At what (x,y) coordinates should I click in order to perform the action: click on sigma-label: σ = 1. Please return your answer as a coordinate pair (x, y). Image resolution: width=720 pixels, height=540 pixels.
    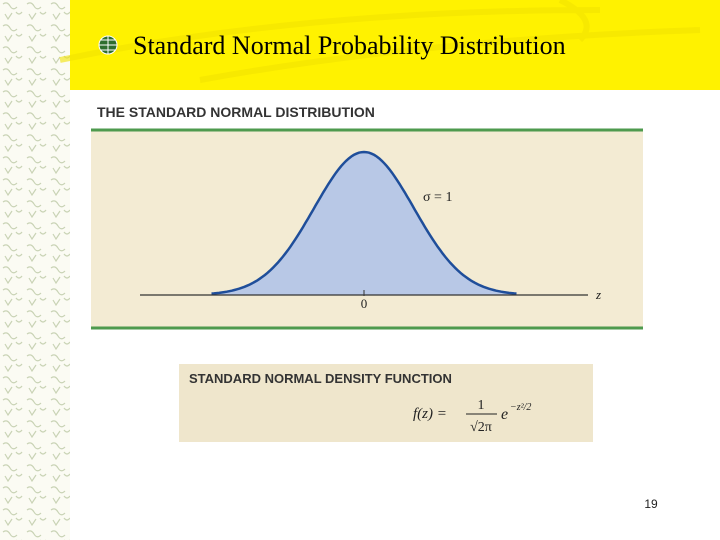
    Looking at the image, I should click on (437, 197).